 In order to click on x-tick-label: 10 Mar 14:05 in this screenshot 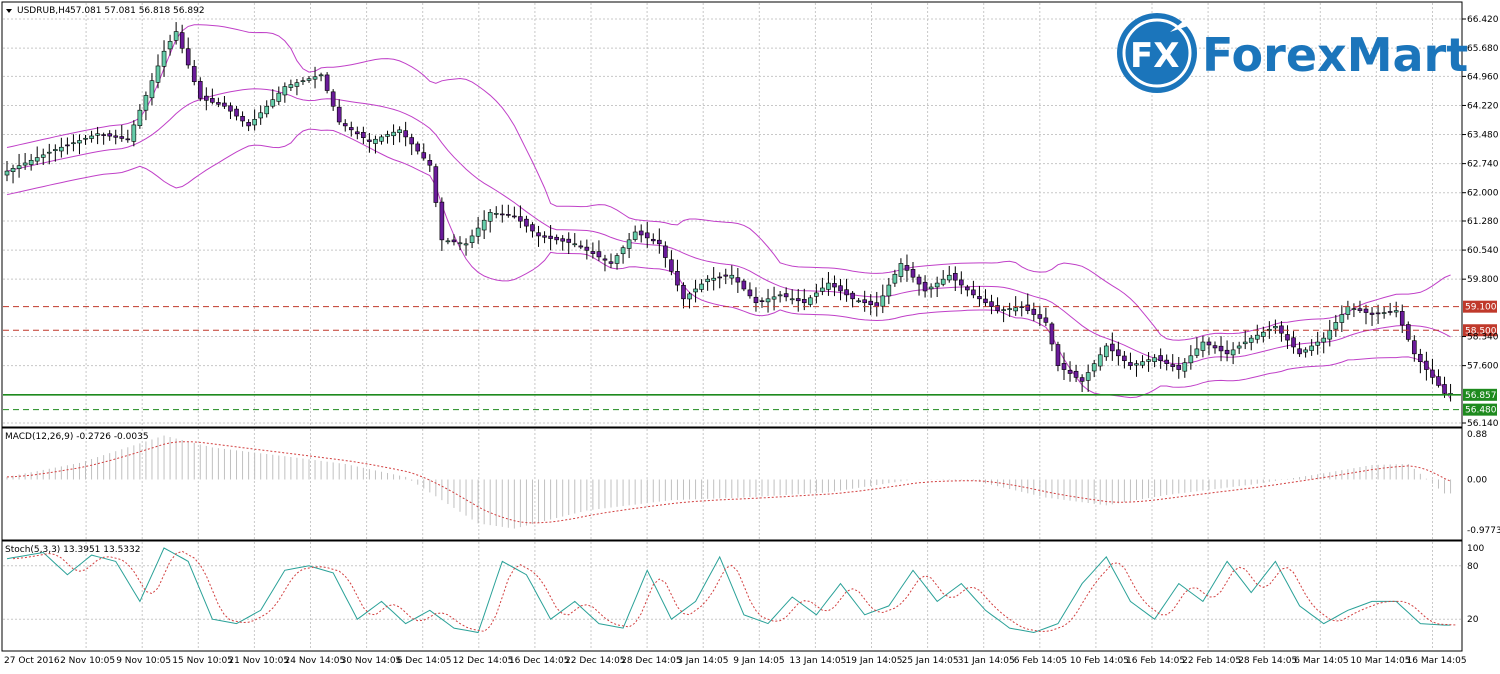, I will do `click(1380, 661)`.